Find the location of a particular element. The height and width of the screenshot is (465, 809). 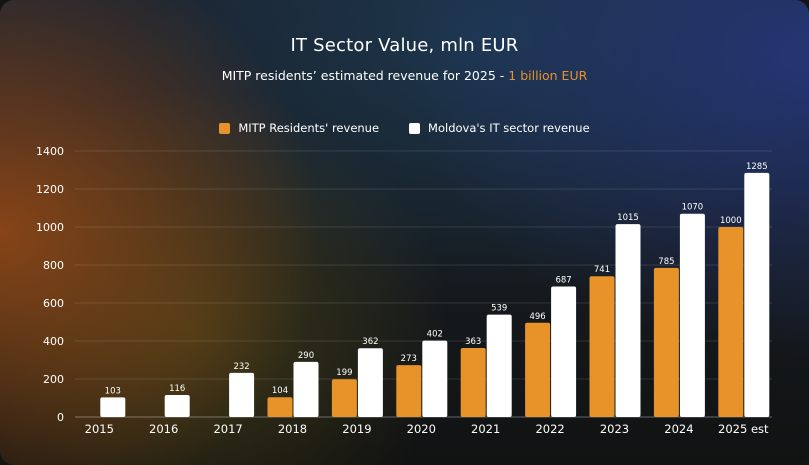

x-tick-label: 2023 is located at coordinates (614, 429).